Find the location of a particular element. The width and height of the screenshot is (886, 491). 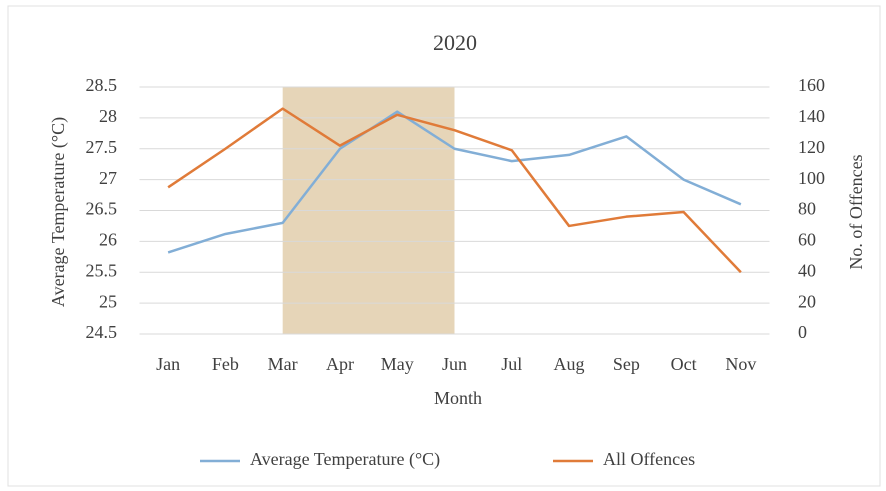

y-tick-label: 28 is located at coordinates (108, 116).